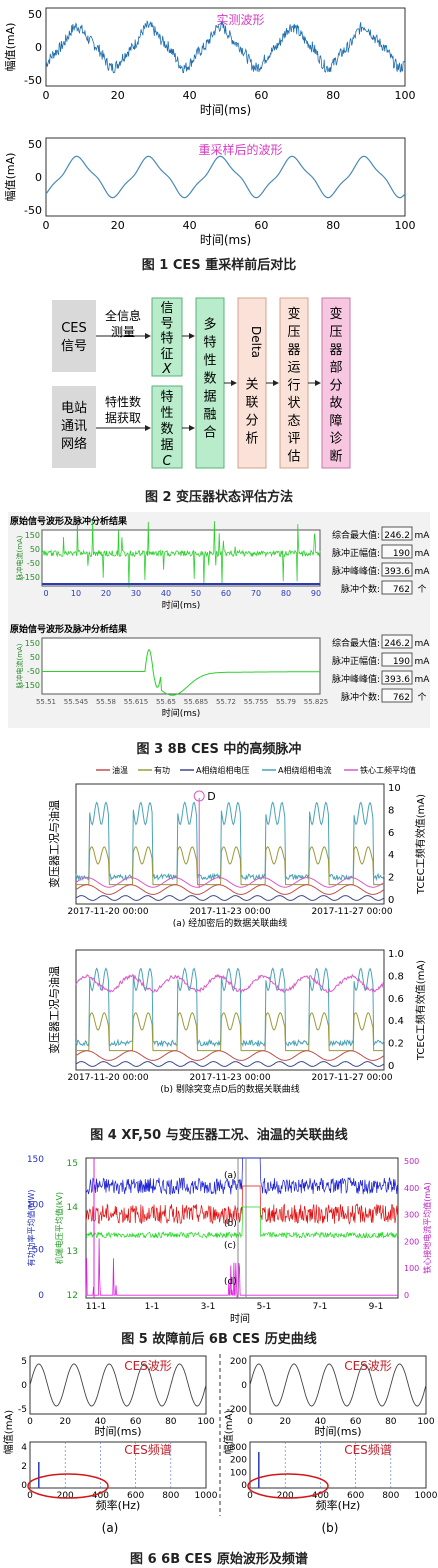  Describe the element at coordinates (368, 1366) in the screenshot. I see `fig6-b-wave-title: CES波形` at that location.